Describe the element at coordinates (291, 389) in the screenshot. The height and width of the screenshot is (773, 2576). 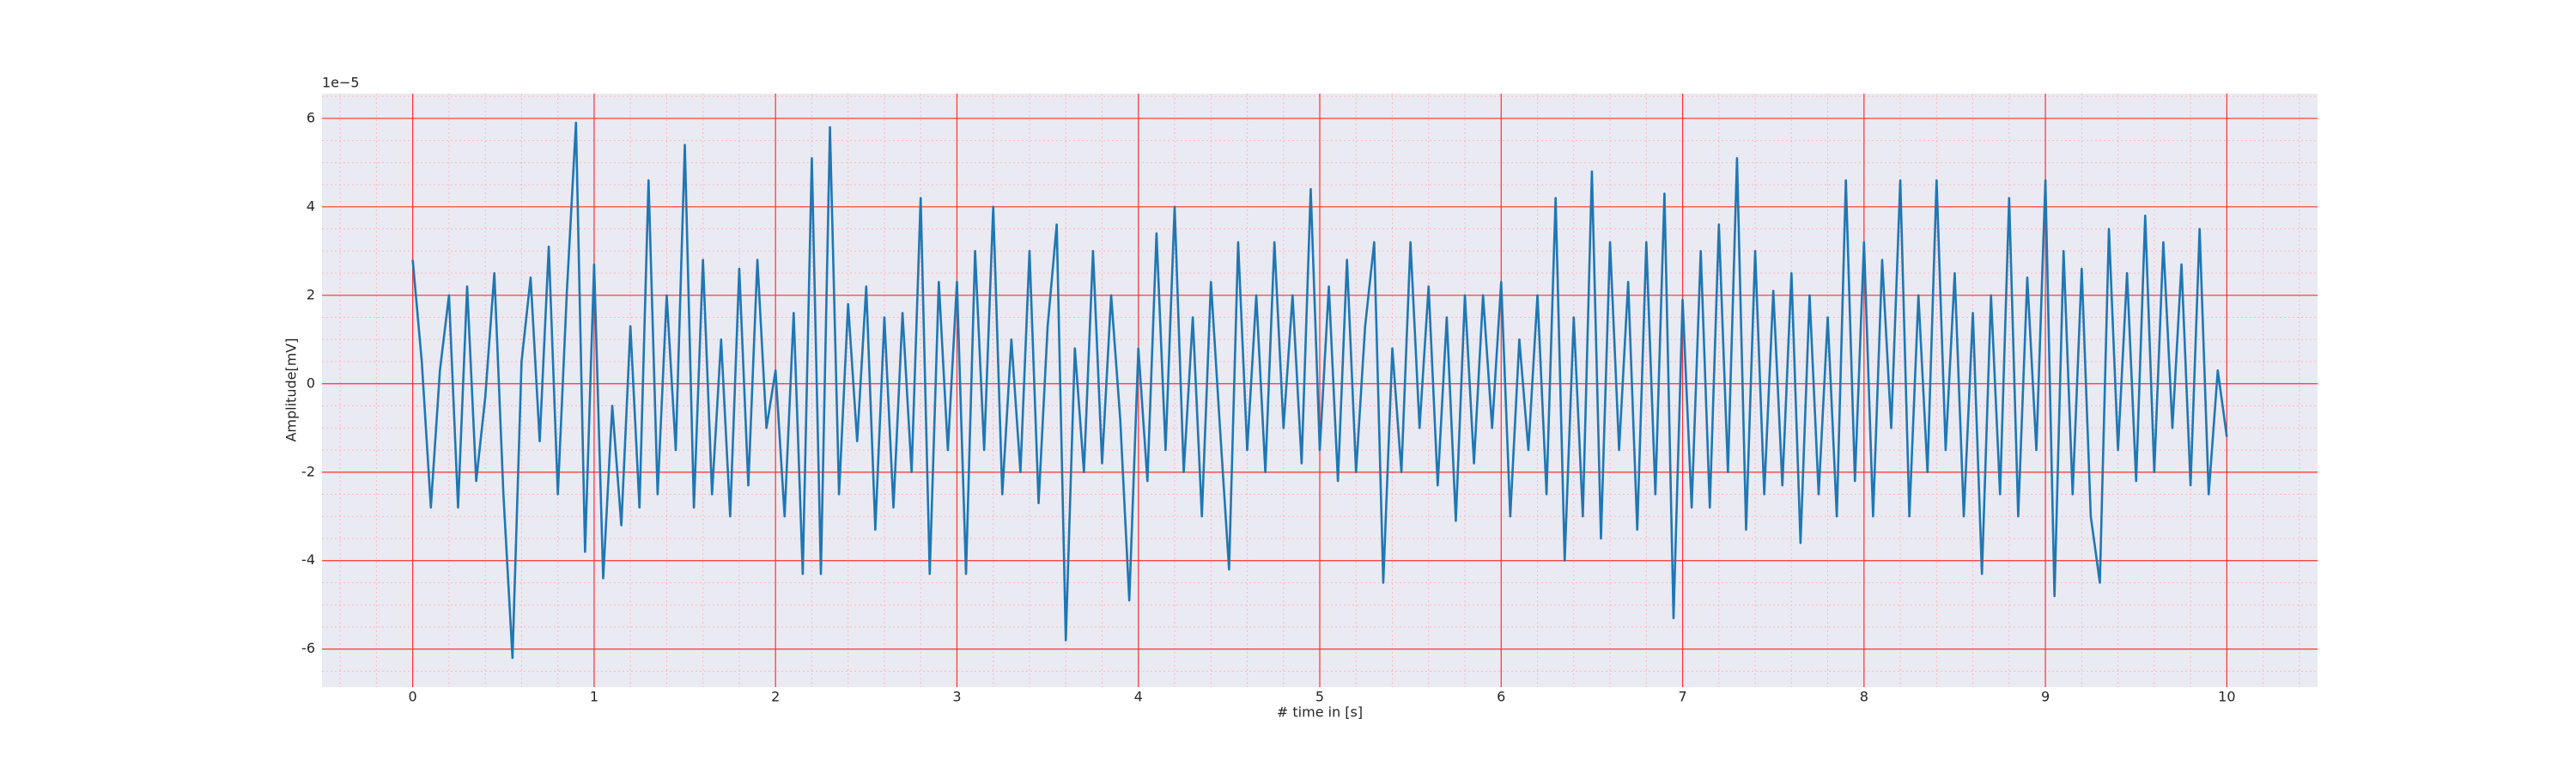
I see `y-axis-label: Amplitude[mV]` at that location.